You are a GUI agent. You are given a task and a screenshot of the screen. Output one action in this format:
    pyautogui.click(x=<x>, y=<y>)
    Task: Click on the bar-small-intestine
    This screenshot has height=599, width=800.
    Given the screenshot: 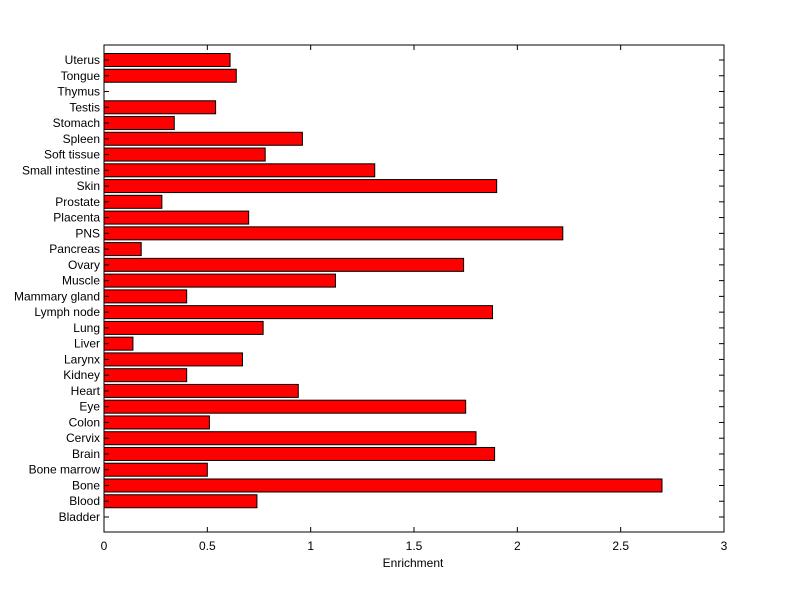 What is the action you would take?
    pyautogui.click(x=239, y=170)
    